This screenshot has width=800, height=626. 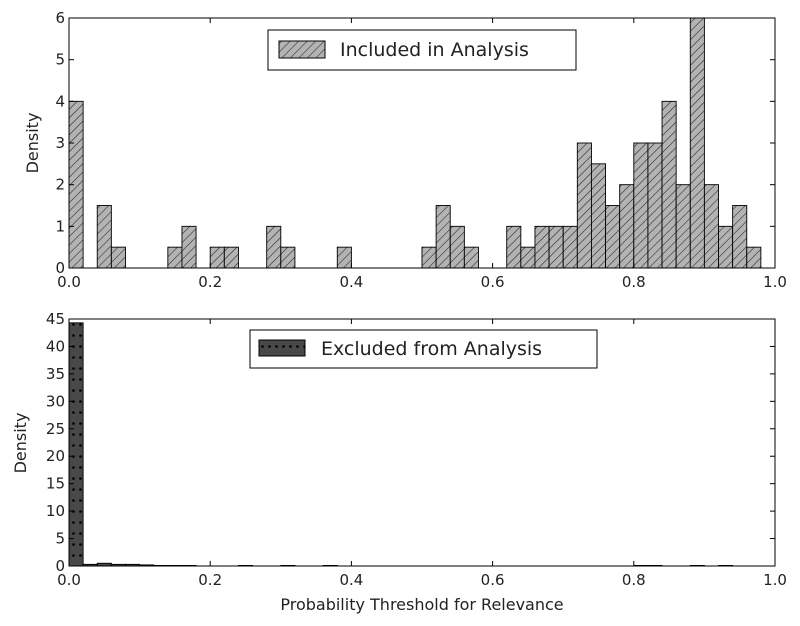 I want to click on top-y-tick-label: 0, so click(x=60, y=268).